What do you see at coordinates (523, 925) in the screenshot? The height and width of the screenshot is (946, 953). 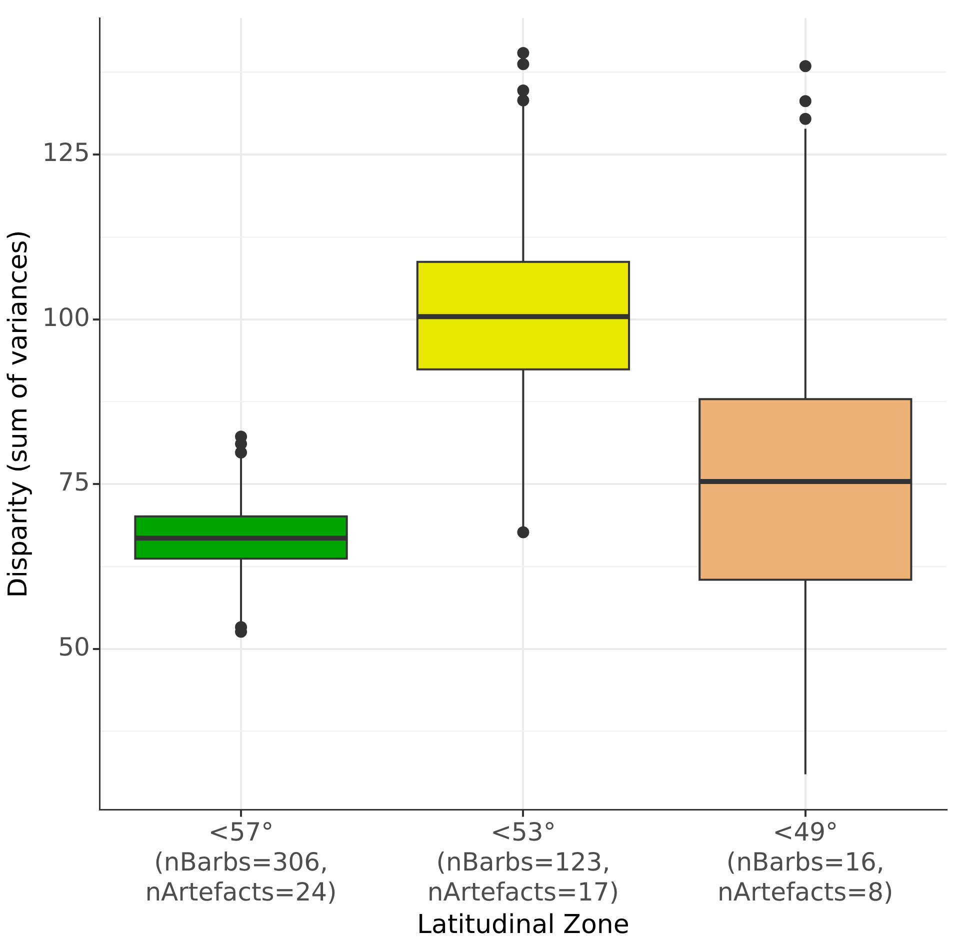 I see `x-axis-title: Latitudinal Zone` at bounding box center [523, 925].